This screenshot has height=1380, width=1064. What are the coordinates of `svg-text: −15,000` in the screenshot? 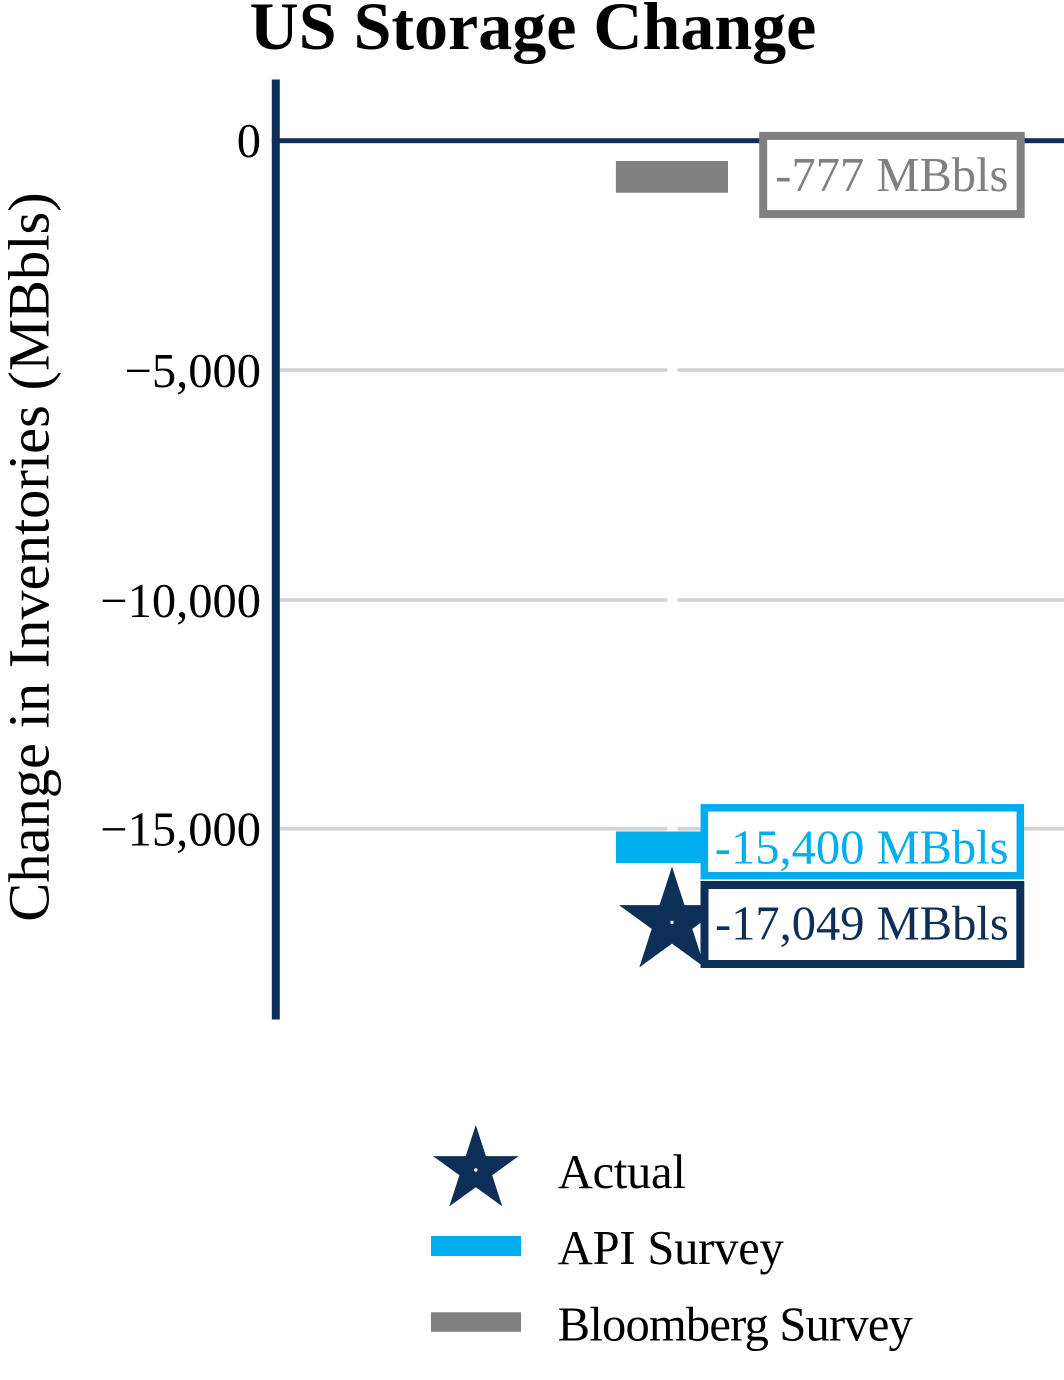 It's located at (180, 830).